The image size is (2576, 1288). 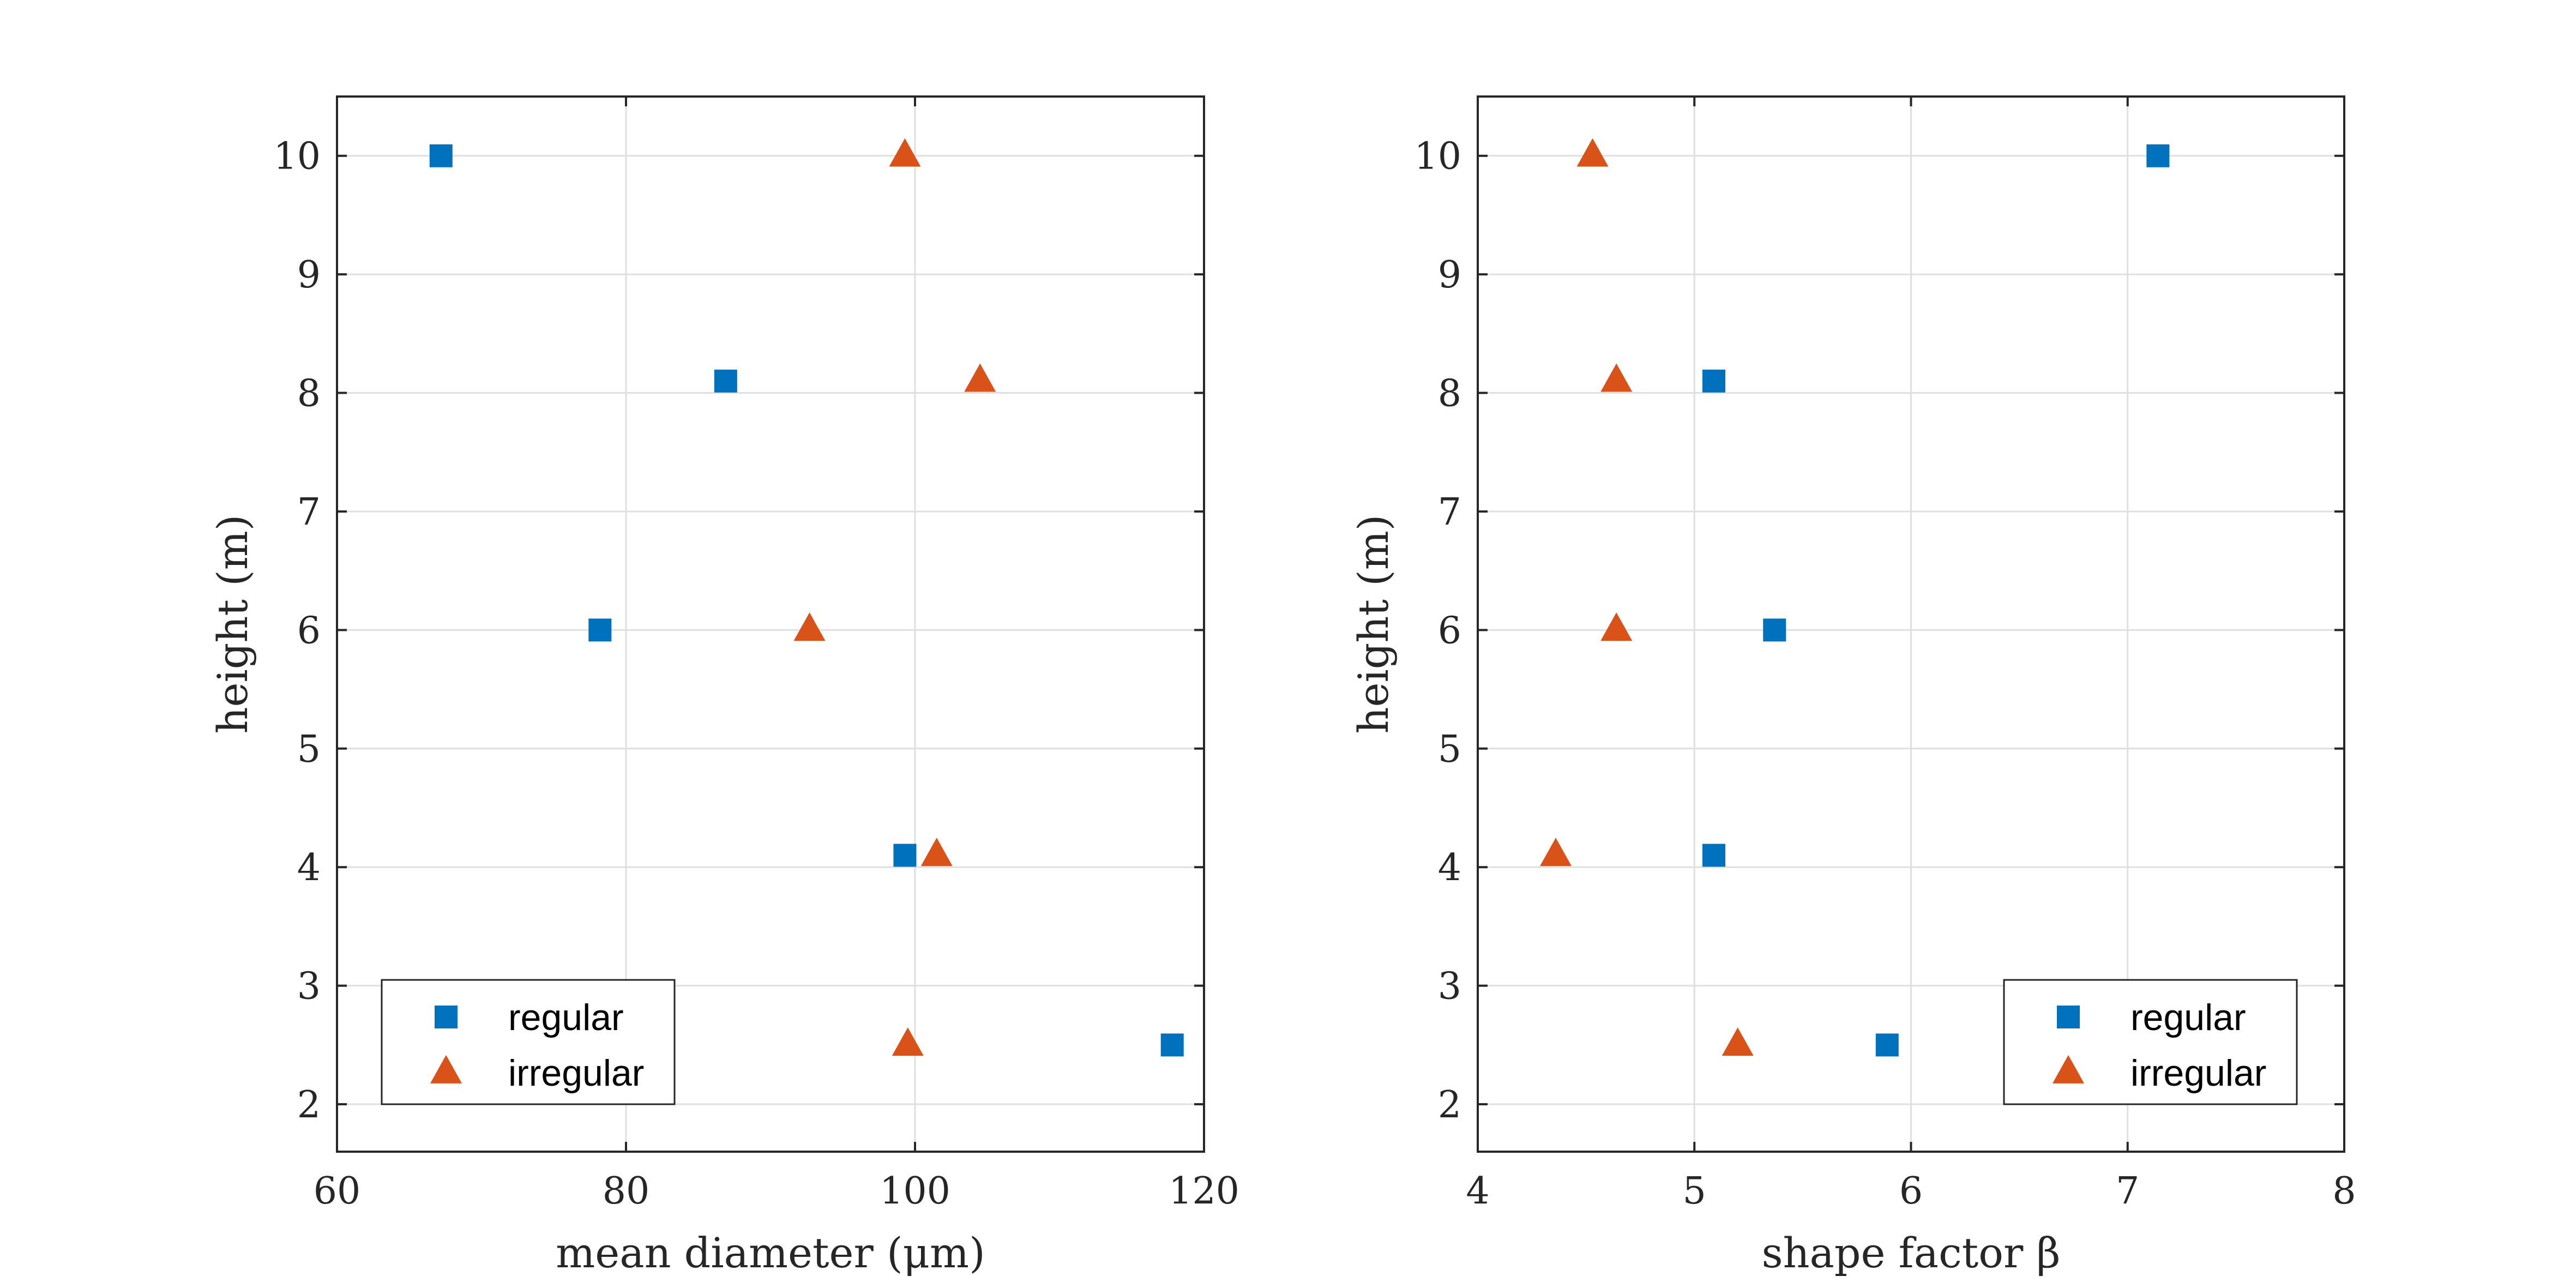 I want to click on x-tick-label: 6, so click(x=1911, y=1191).